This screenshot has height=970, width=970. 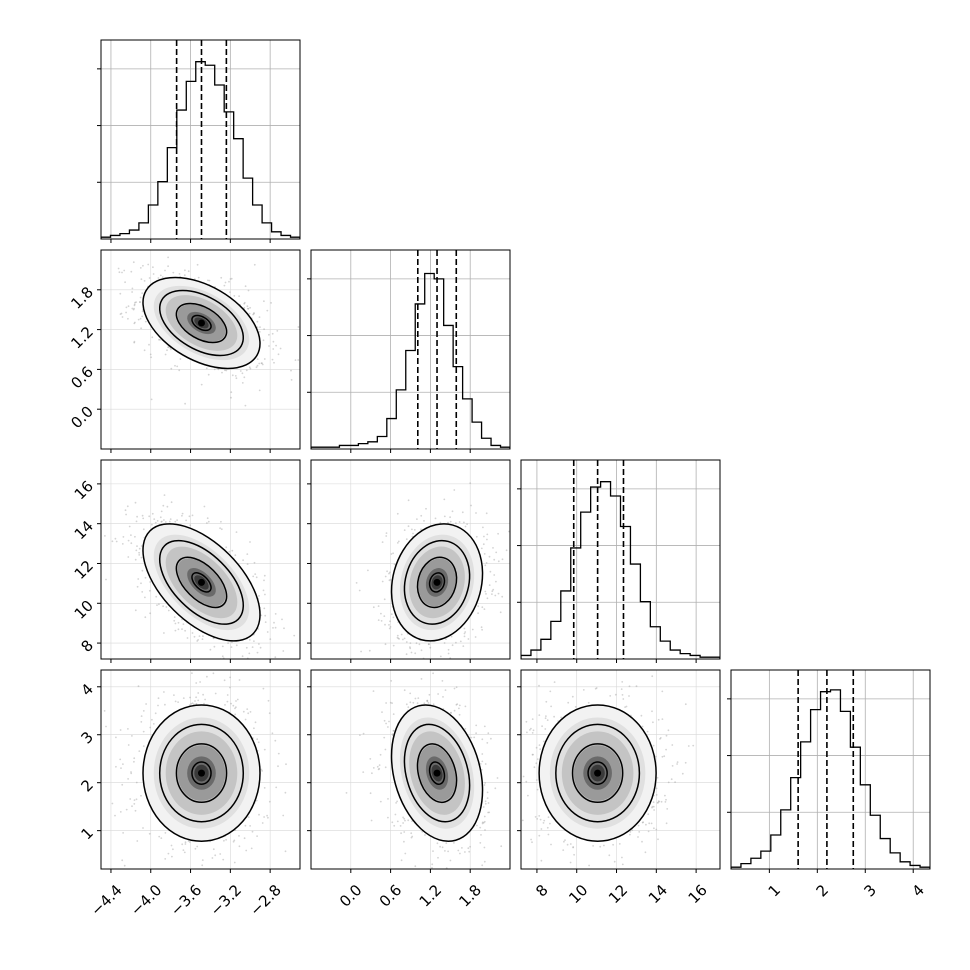 What do you see at coordinates (82, 378) in the screenshot?
I see `y-tick-label: 0.6` at bounding box center [82, 378].